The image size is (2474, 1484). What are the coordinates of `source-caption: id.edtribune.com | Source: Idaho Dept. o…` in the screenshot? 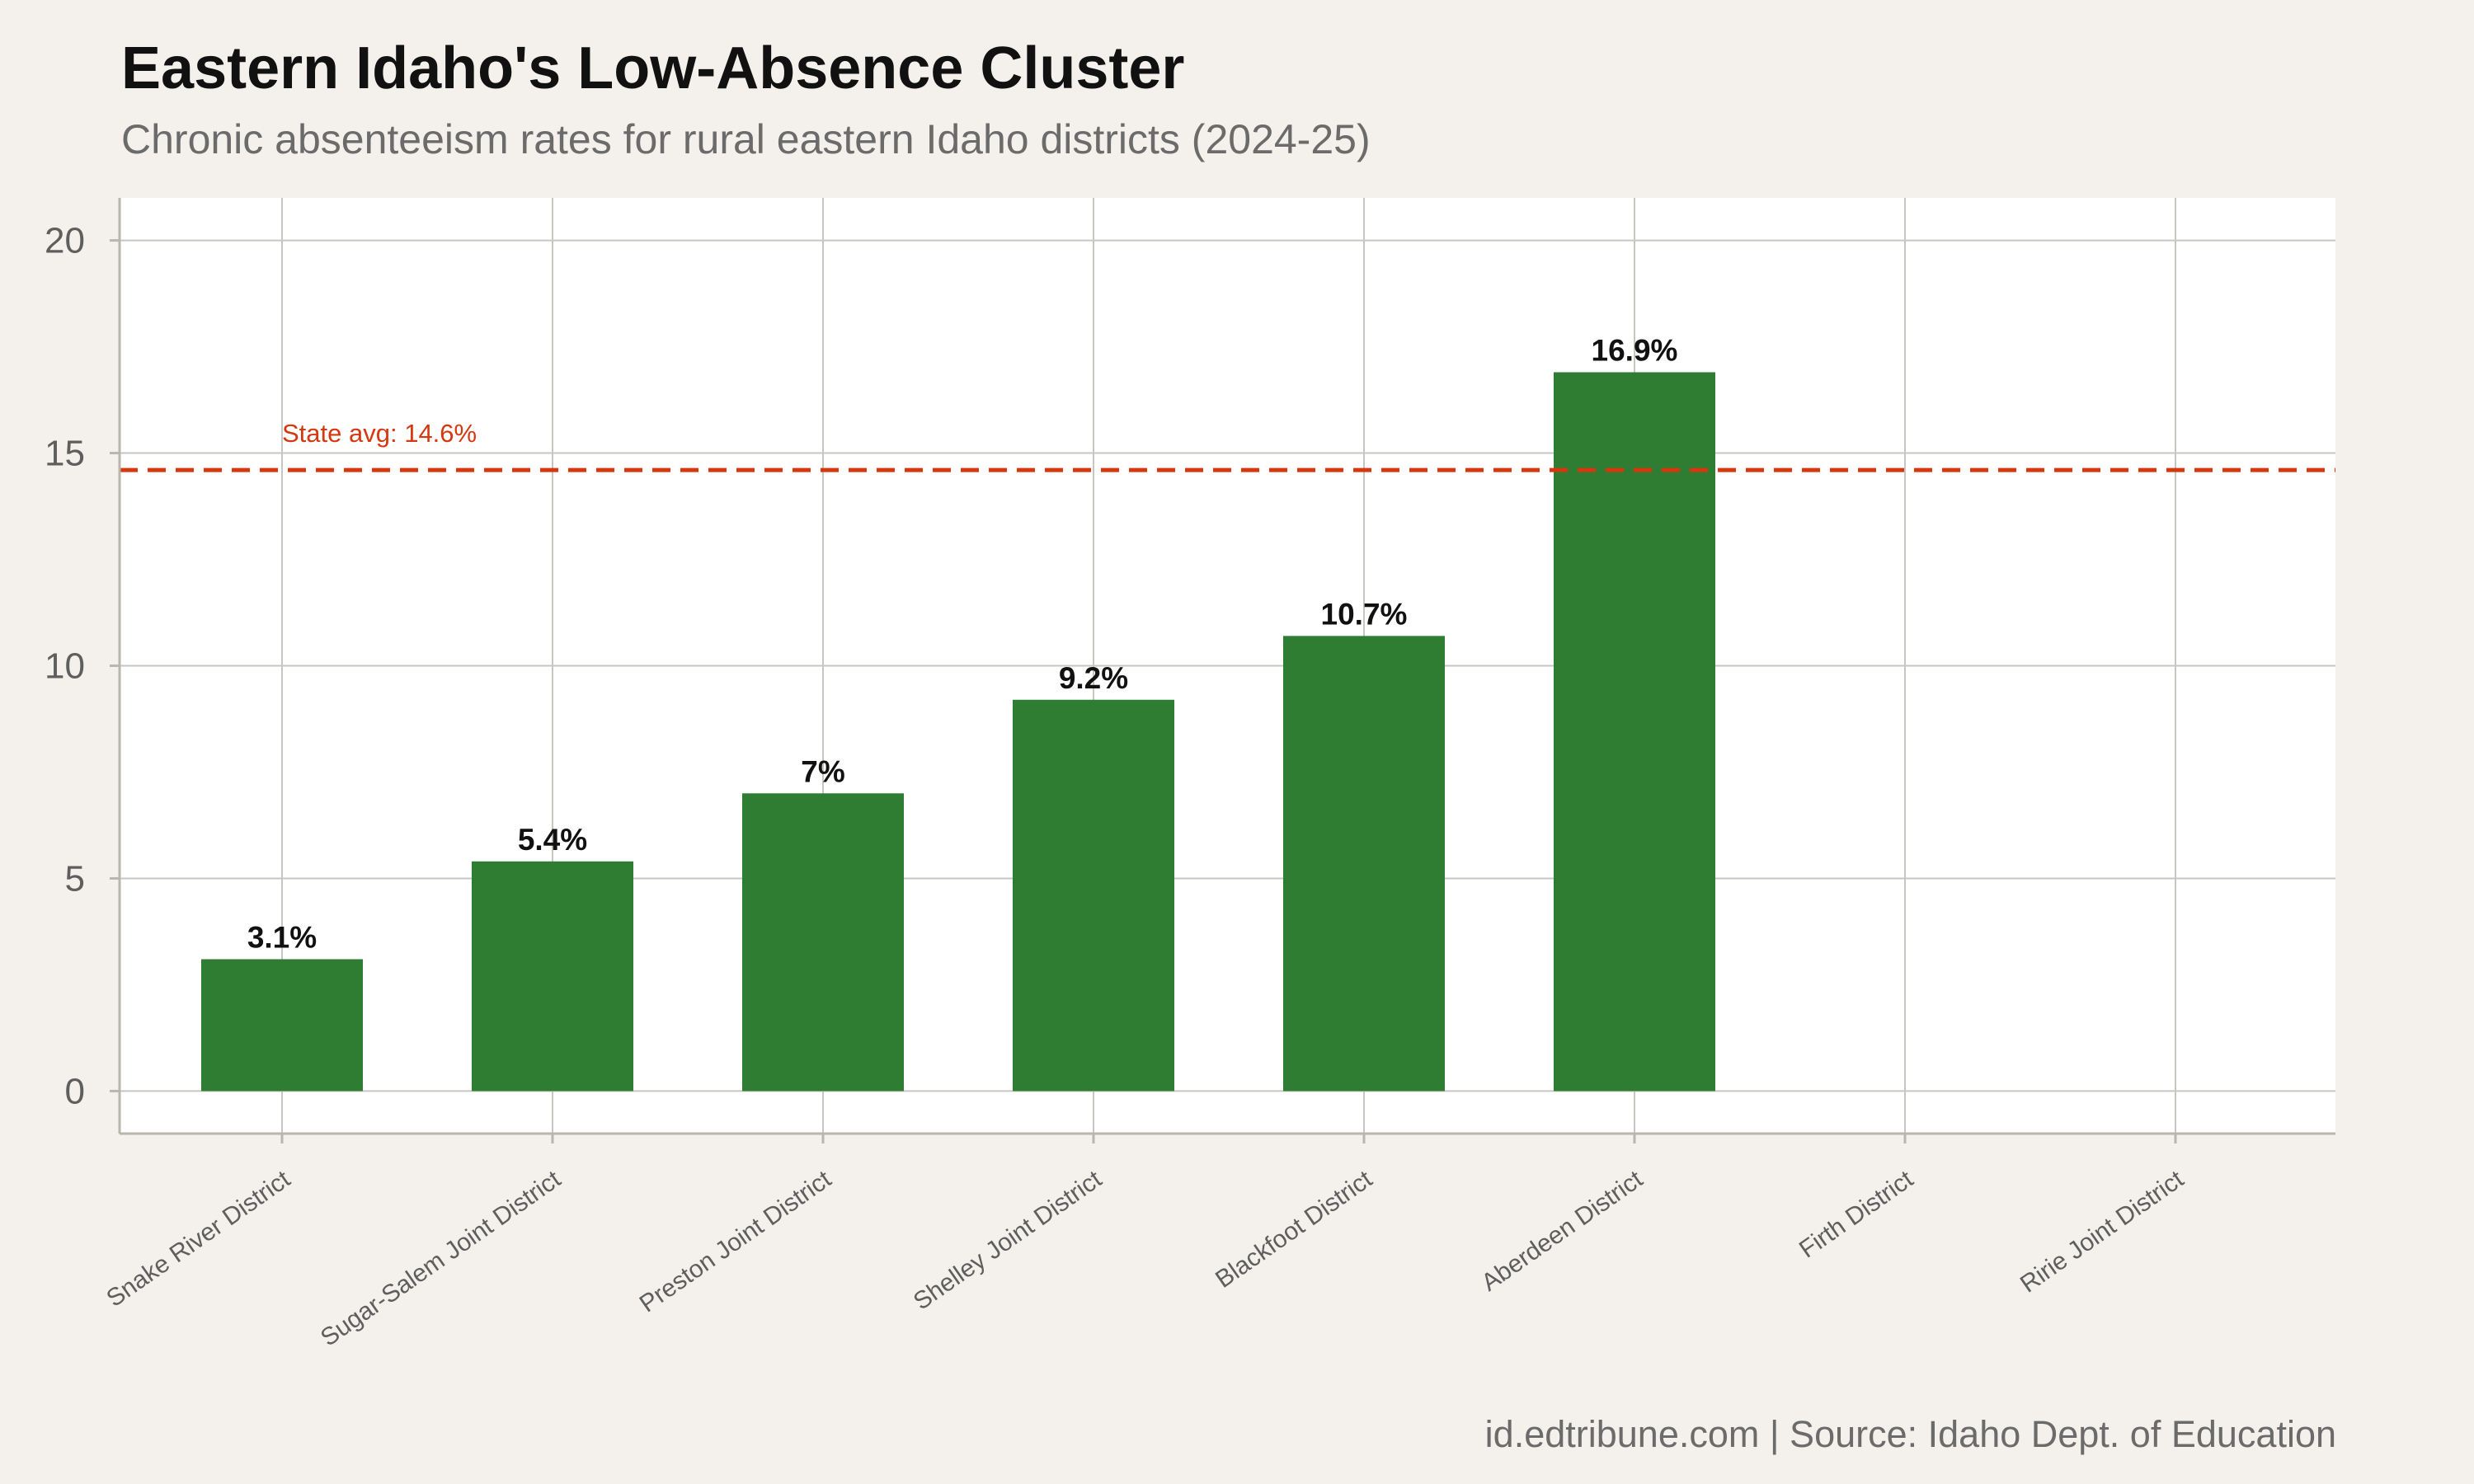 It's located at (1910, 1434).